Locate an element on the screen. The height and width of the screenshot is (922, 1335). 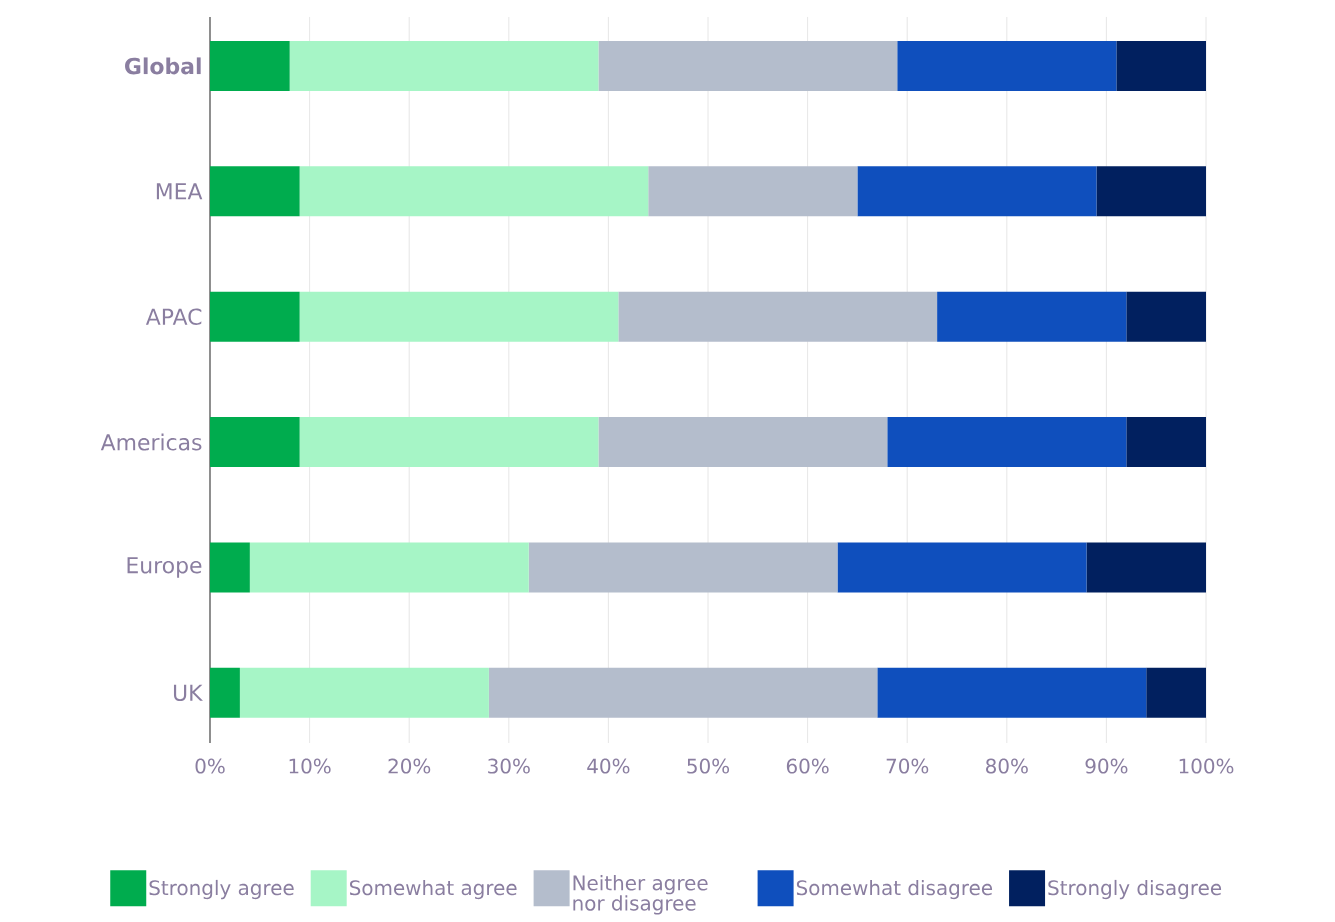
x-tick-label: 50% is located at coordinates (708, 766).